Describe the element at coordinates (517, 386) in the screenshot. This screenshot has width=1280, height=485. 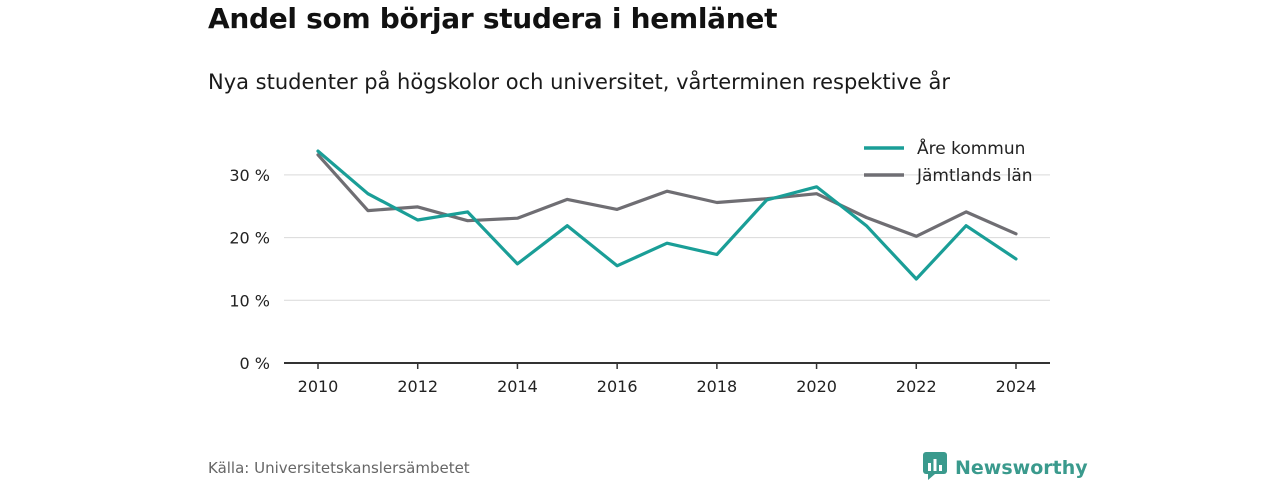
I see `x-tick-label: 2014` at that location.